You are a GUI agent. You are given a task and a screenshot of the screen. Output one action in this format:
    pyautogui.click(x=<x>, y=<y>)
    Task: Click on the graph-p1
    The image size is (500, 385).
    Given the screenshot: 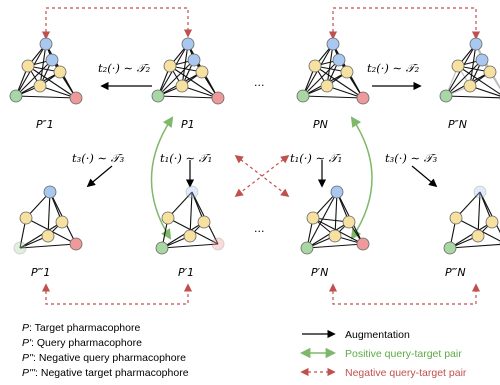 What is the action you would take?
    pyautogui.click(x=188, y=71)
    